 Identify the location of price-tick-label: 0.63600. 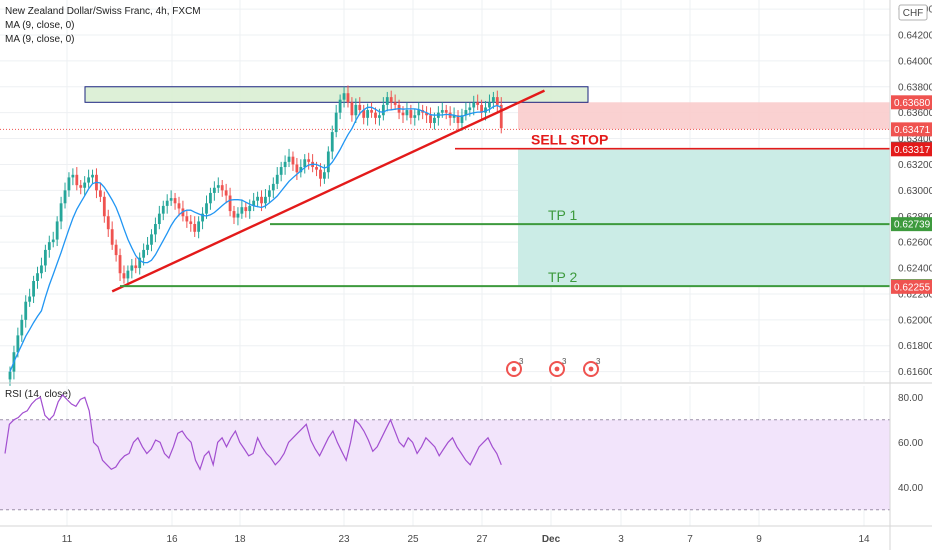
(915, 113).